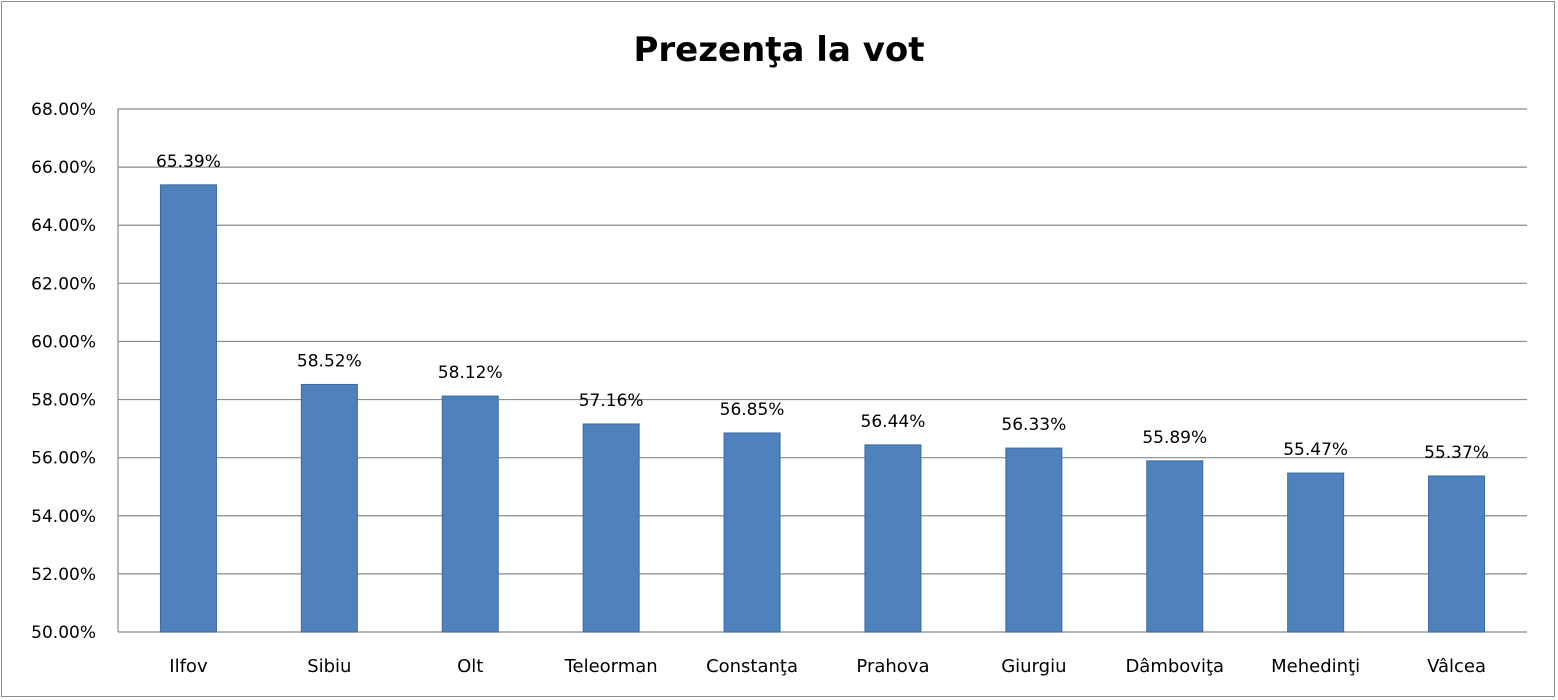 The width and height of the screenshot is (1558, 700). I want to click on data-label: 65.39%, so click(188, 162).